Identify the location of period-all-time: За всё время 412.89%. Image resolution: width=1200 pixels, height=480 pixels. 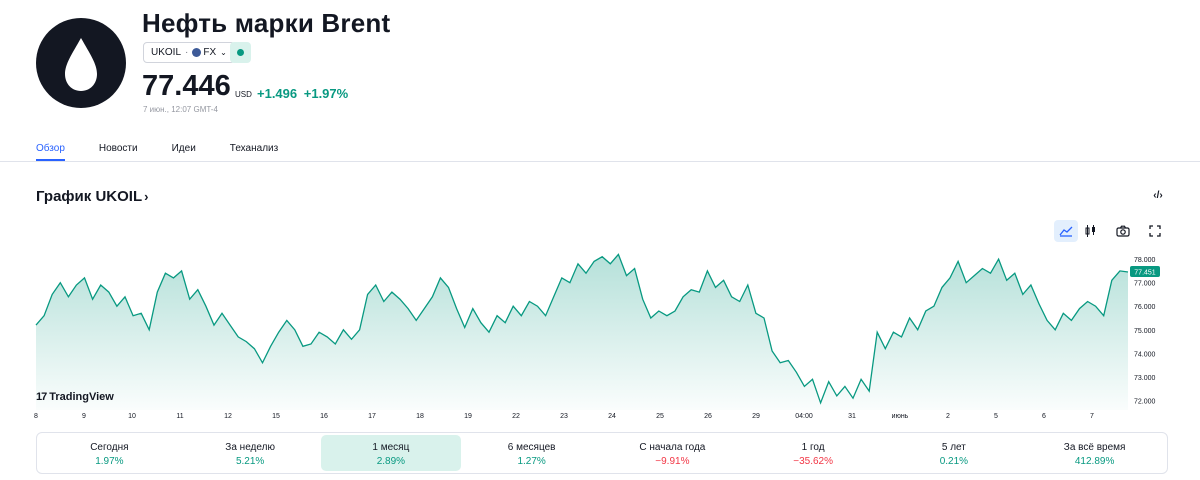
(1094, 453).